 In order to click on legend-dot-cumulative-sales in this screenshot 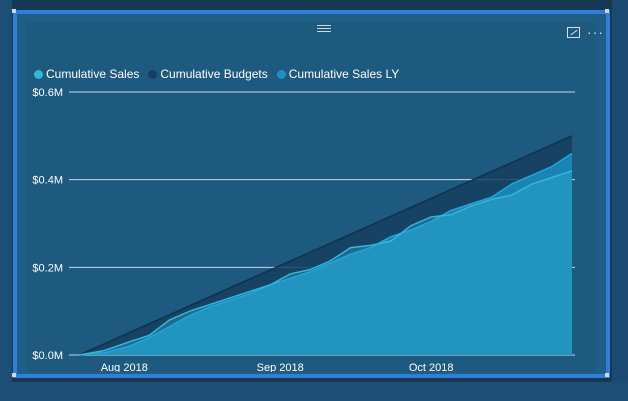, I will do `click(38, 74)`.